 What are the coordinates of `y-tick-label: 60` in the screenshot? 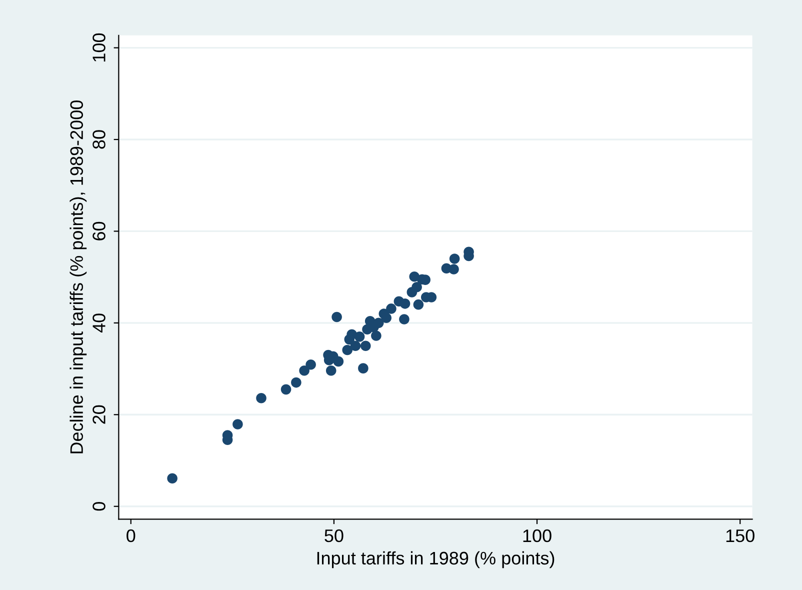 It's located at (99, 231).